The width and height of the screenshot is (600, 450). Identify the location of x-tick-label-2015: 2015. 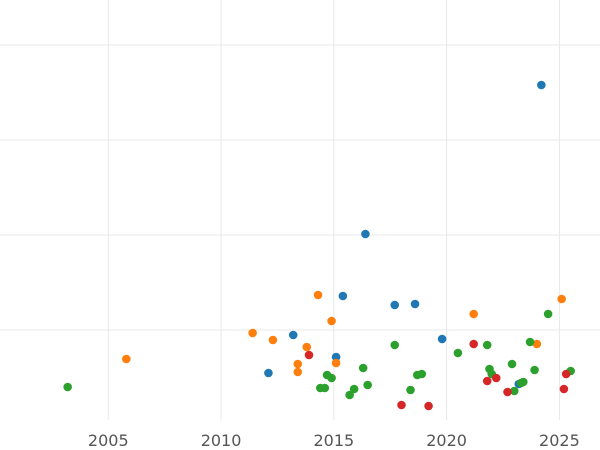
(333, 440).